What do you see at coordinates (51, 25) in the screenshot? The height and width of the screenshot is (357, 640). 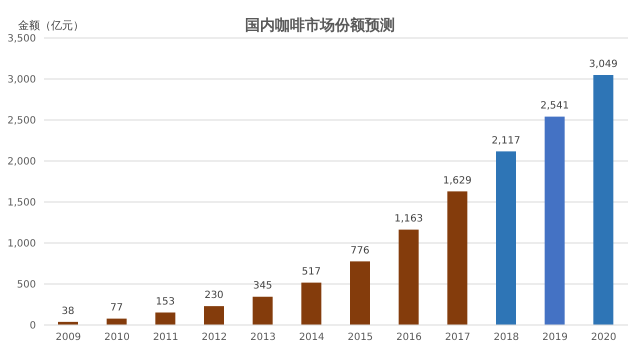 I see `y-axis-title: 金额（亿元）` at bounding box center [51, 25].